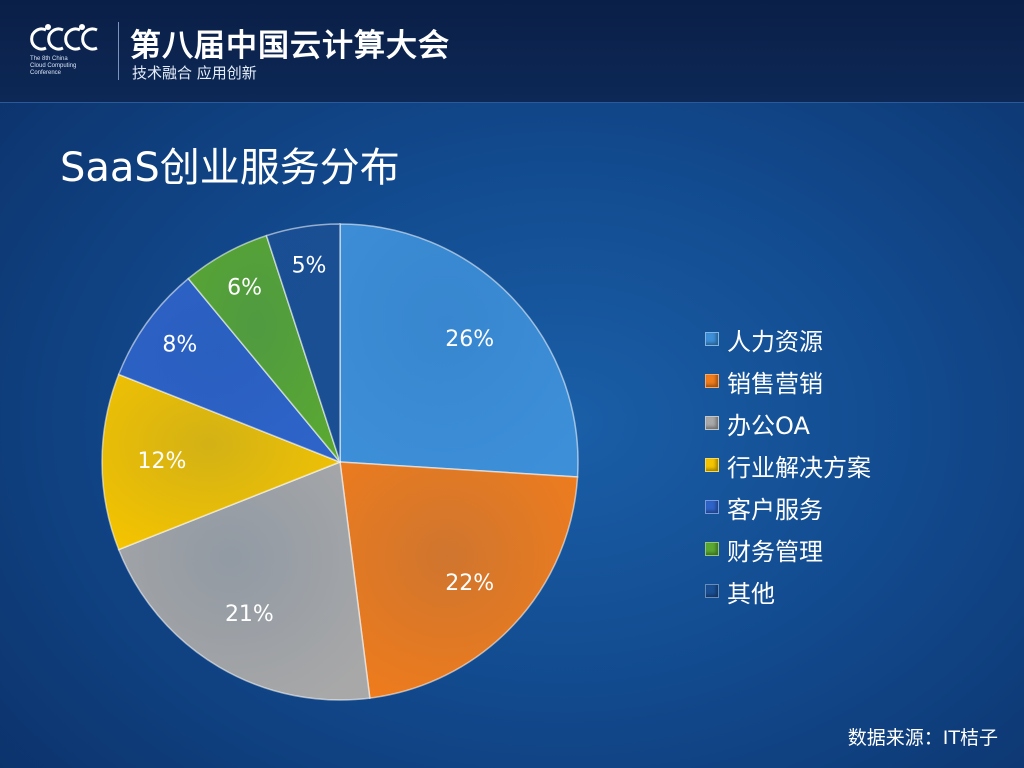  Describe the element at coordinates (768, 425) in the screenshot. I see `legend-label: 办公OA` at that location.